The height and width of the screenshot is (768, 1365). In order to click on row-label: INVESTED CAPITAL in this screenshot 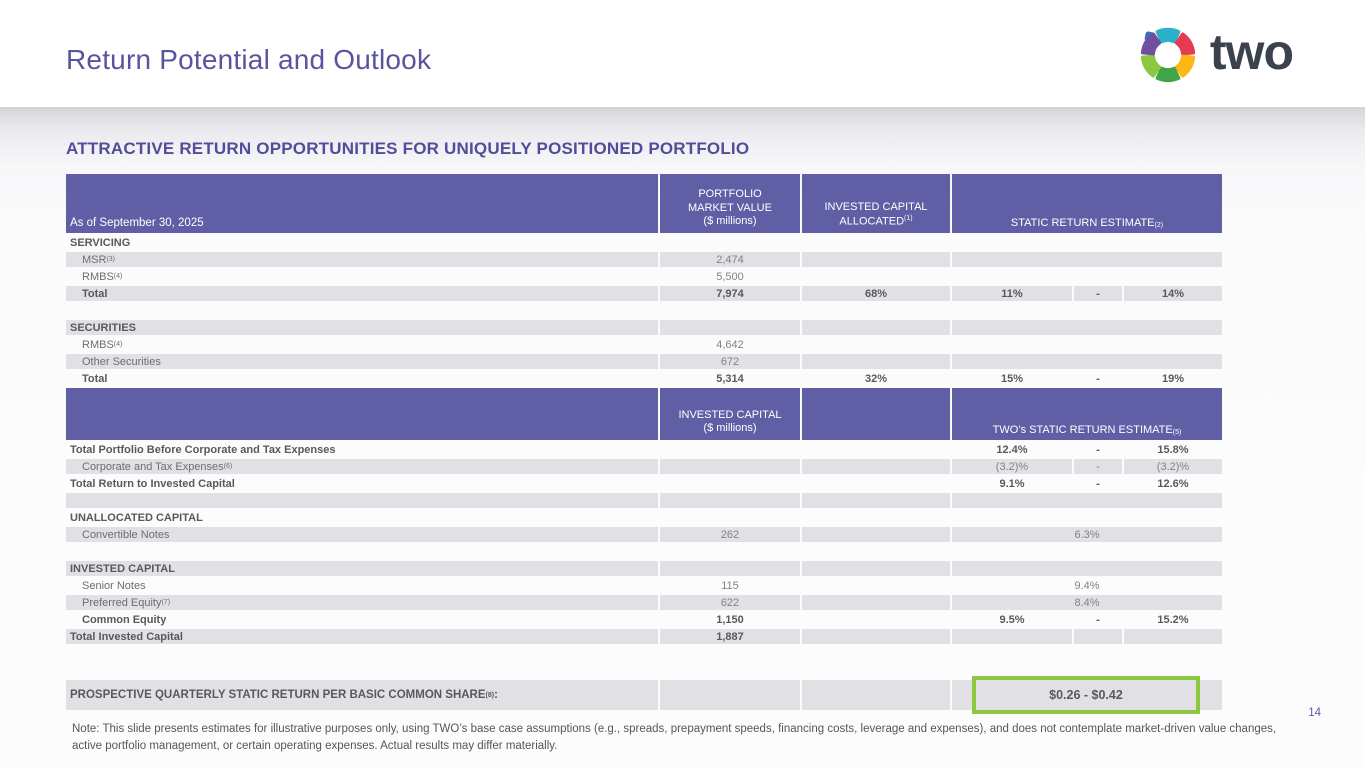, I will do `click(362, 568)`.